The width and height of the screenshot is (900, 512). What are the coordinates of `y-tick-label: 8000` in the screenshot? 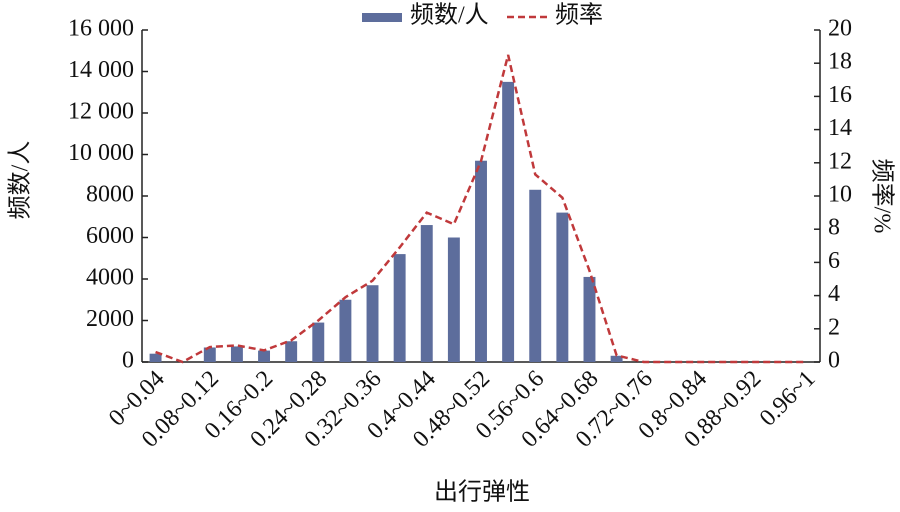 It's located at (110, 195).